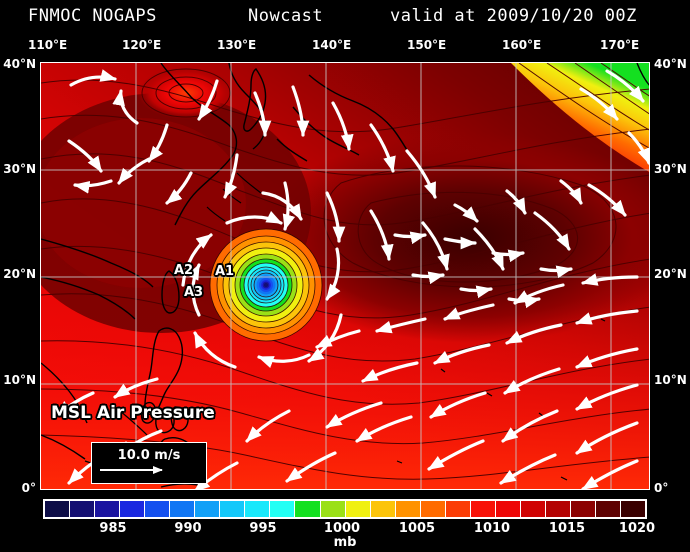  What do you see at coordinates (417, 528) in the screenshot?
I see `colorbar-tick-1005: 1005` at bounding box center [417, 528].